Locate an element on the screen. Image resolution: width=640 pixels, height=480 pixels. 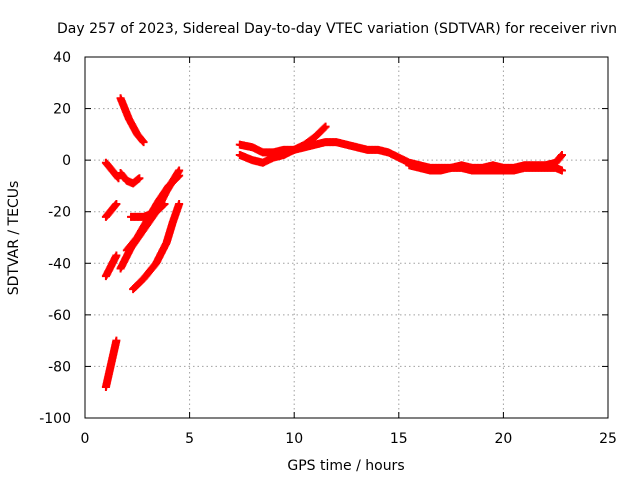
y-tick-label: -20 is located at coordinates (59, 213).